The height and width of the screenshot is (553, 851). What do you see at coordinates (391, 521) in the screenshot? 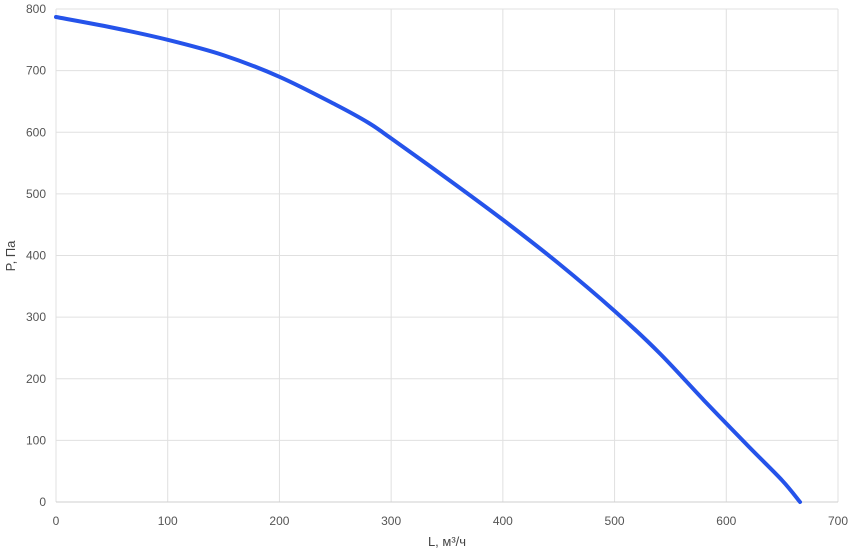
I see `x-tick-label: 300` at bounding box center [391, 521].